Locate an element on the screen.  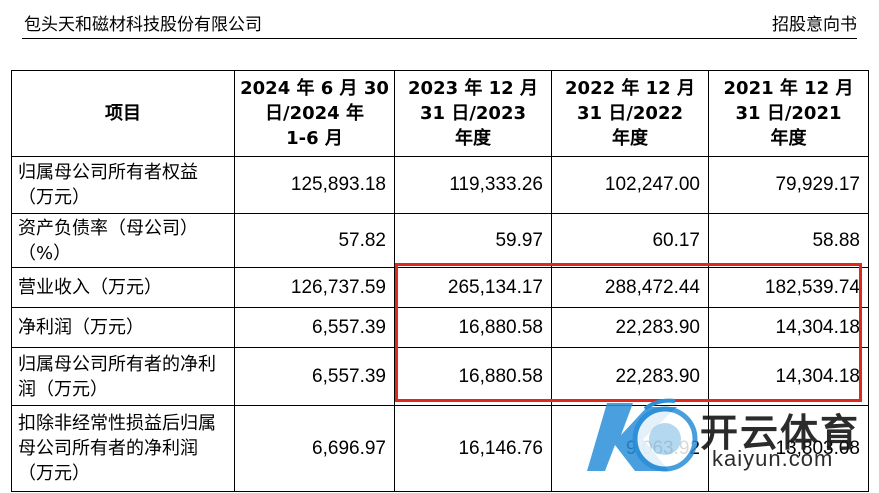
row-label: 归属母公司所有者权益（万元） is located at coordinates (123, 185).